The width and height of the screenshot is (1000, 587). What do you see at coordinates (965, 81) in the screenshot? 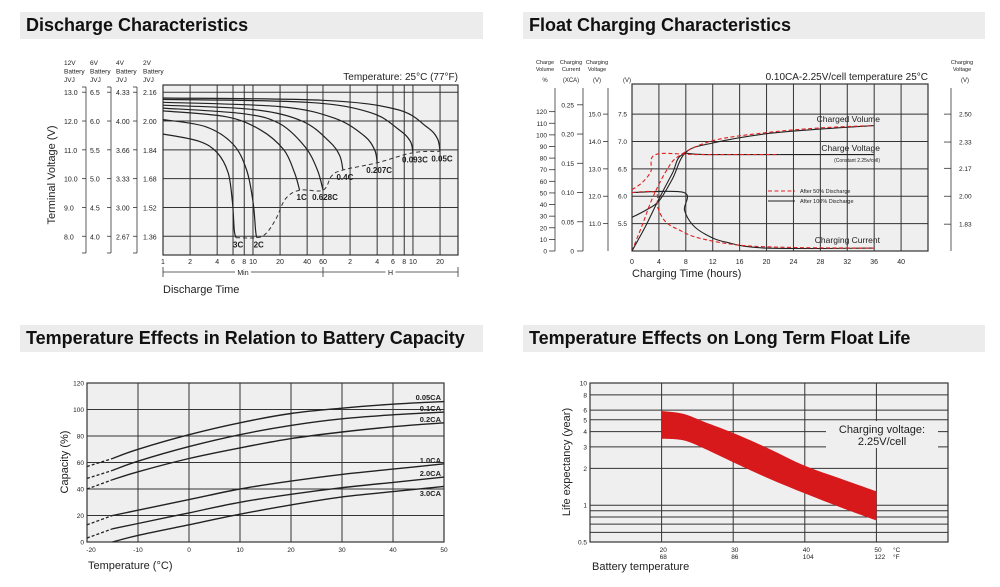
I see `axis-unit: (V)` at bounding box center [965, 81].